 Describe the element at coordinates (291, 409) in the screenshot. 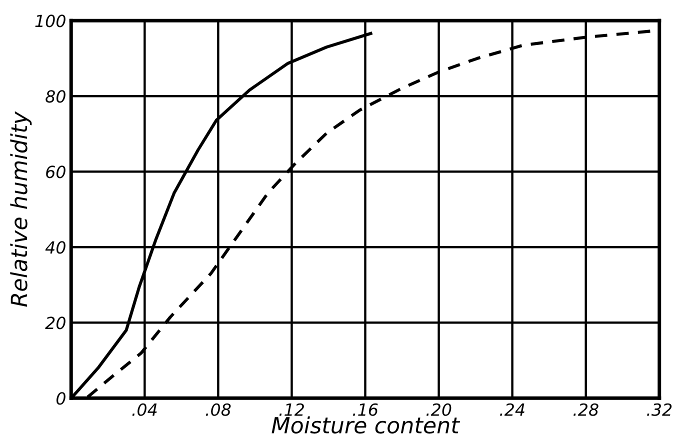

I see `x-tick-label: .12` at that location.